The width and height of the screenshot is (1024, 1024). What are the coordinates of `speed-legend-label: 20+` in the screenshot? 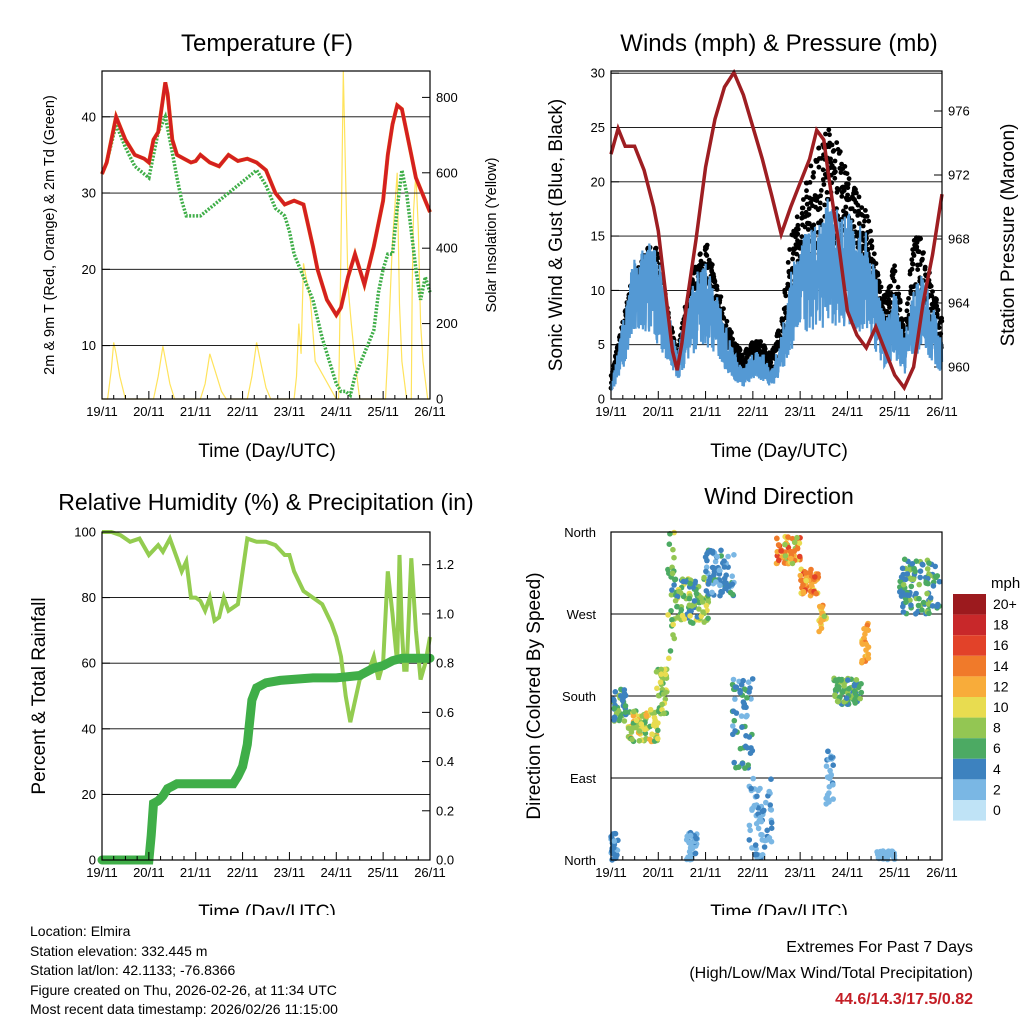 It's located at (1005, 604).